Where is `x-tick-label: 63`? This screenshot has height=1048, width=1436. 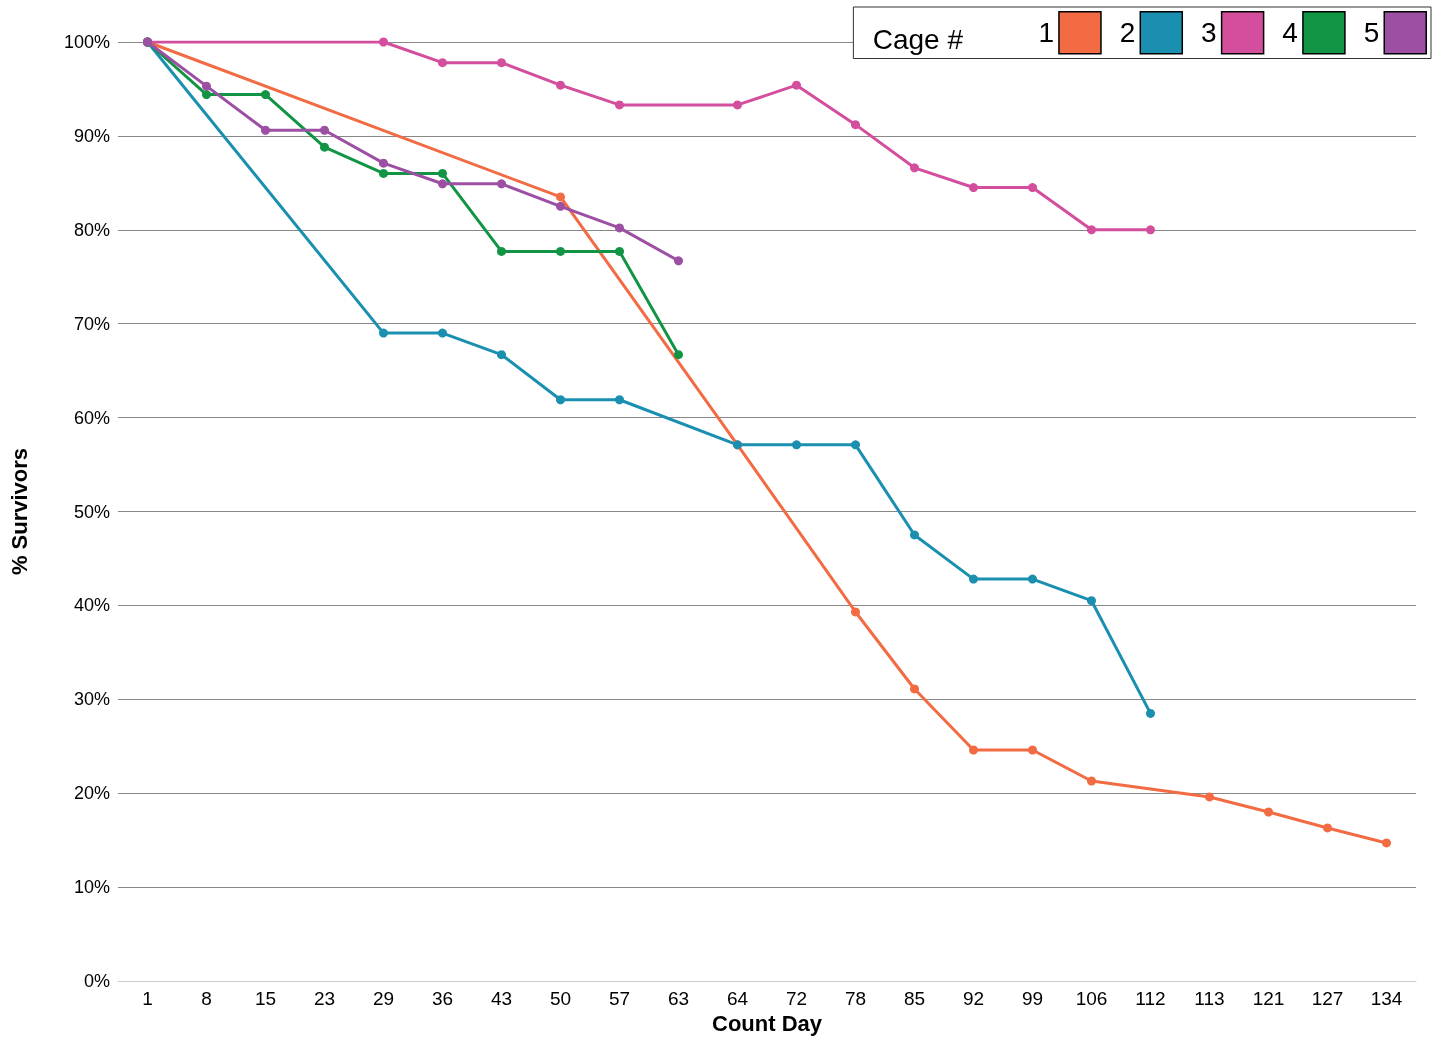
x-tick-label: 63 is located at coordinates (678, 998).